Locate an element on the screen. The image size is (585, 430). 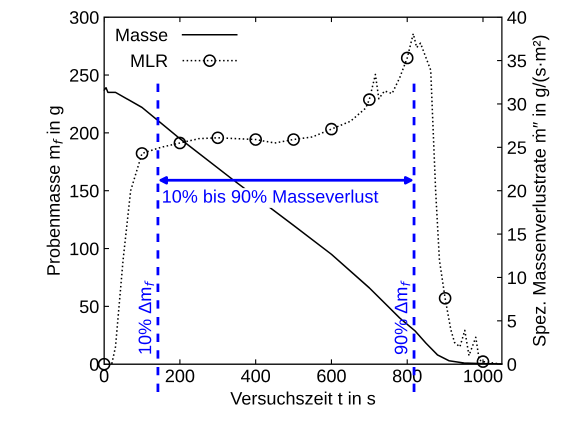
y2-tick-label: 5 is located at coordinates (512, 321).